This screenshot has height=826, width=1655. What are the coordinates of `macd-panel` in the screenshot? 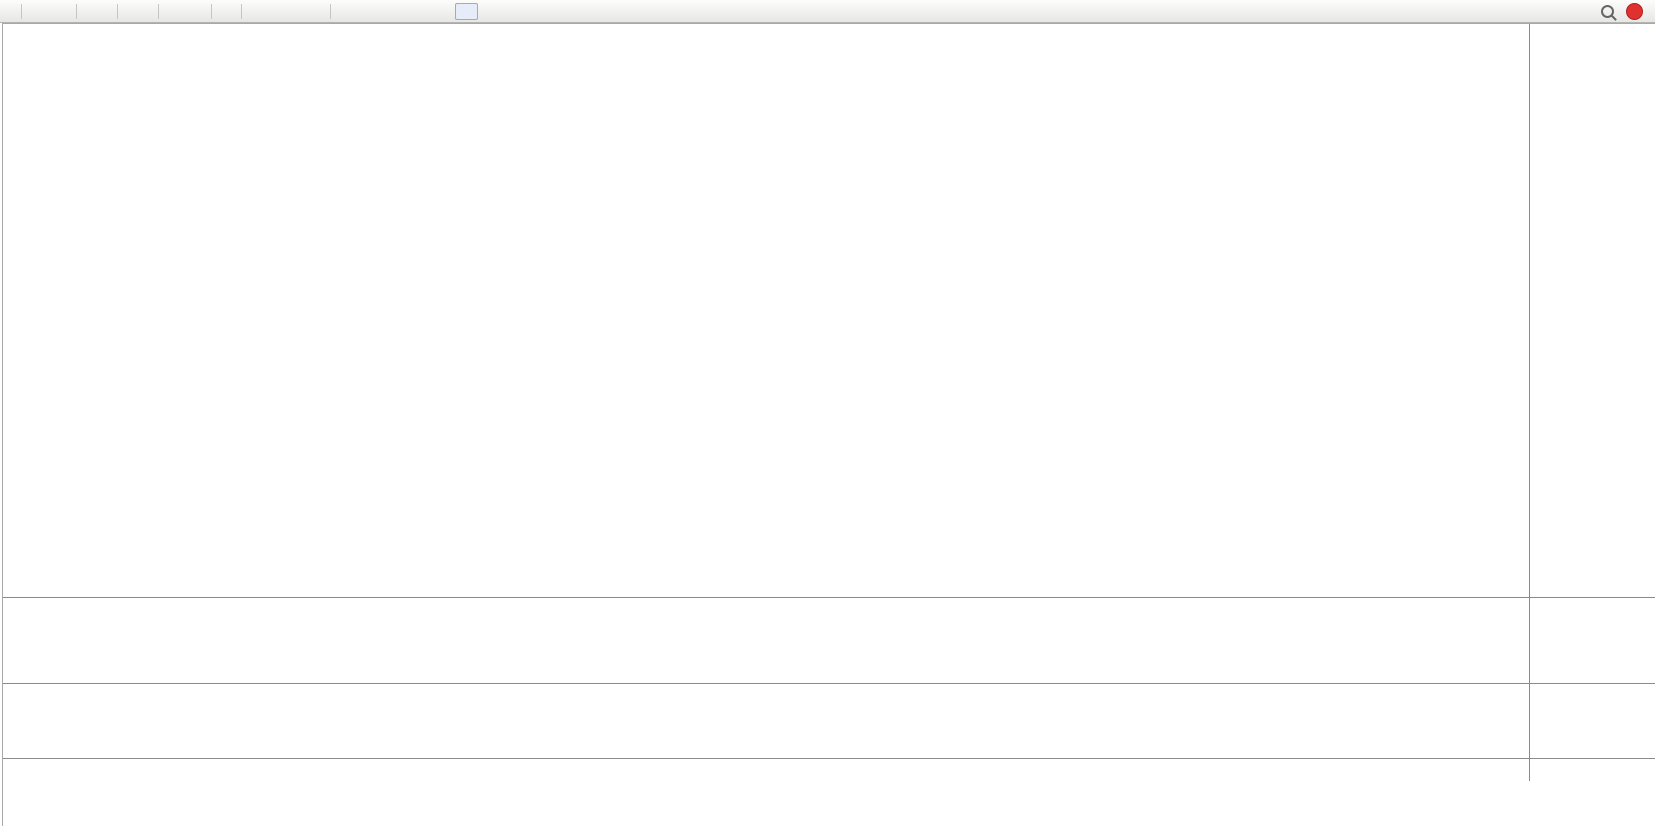 It's located at (766, 641).